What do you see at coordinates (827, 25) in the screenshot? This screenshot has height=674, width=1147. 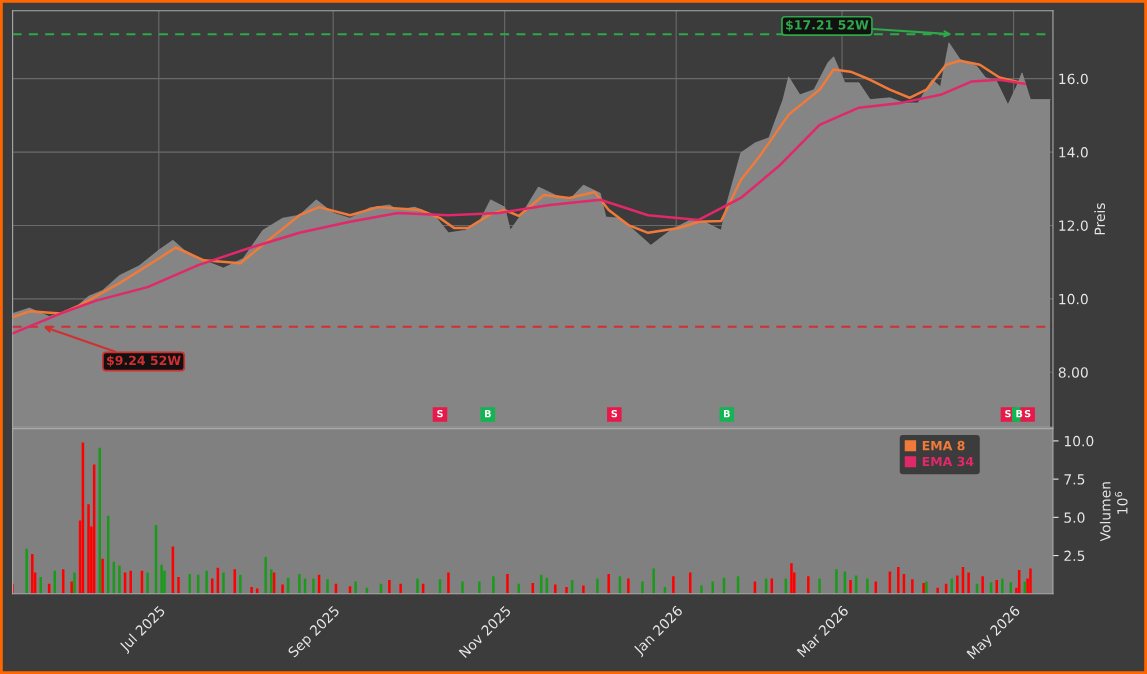 I see `annotation: $17.21 52W` at bounding box center [827, 25].